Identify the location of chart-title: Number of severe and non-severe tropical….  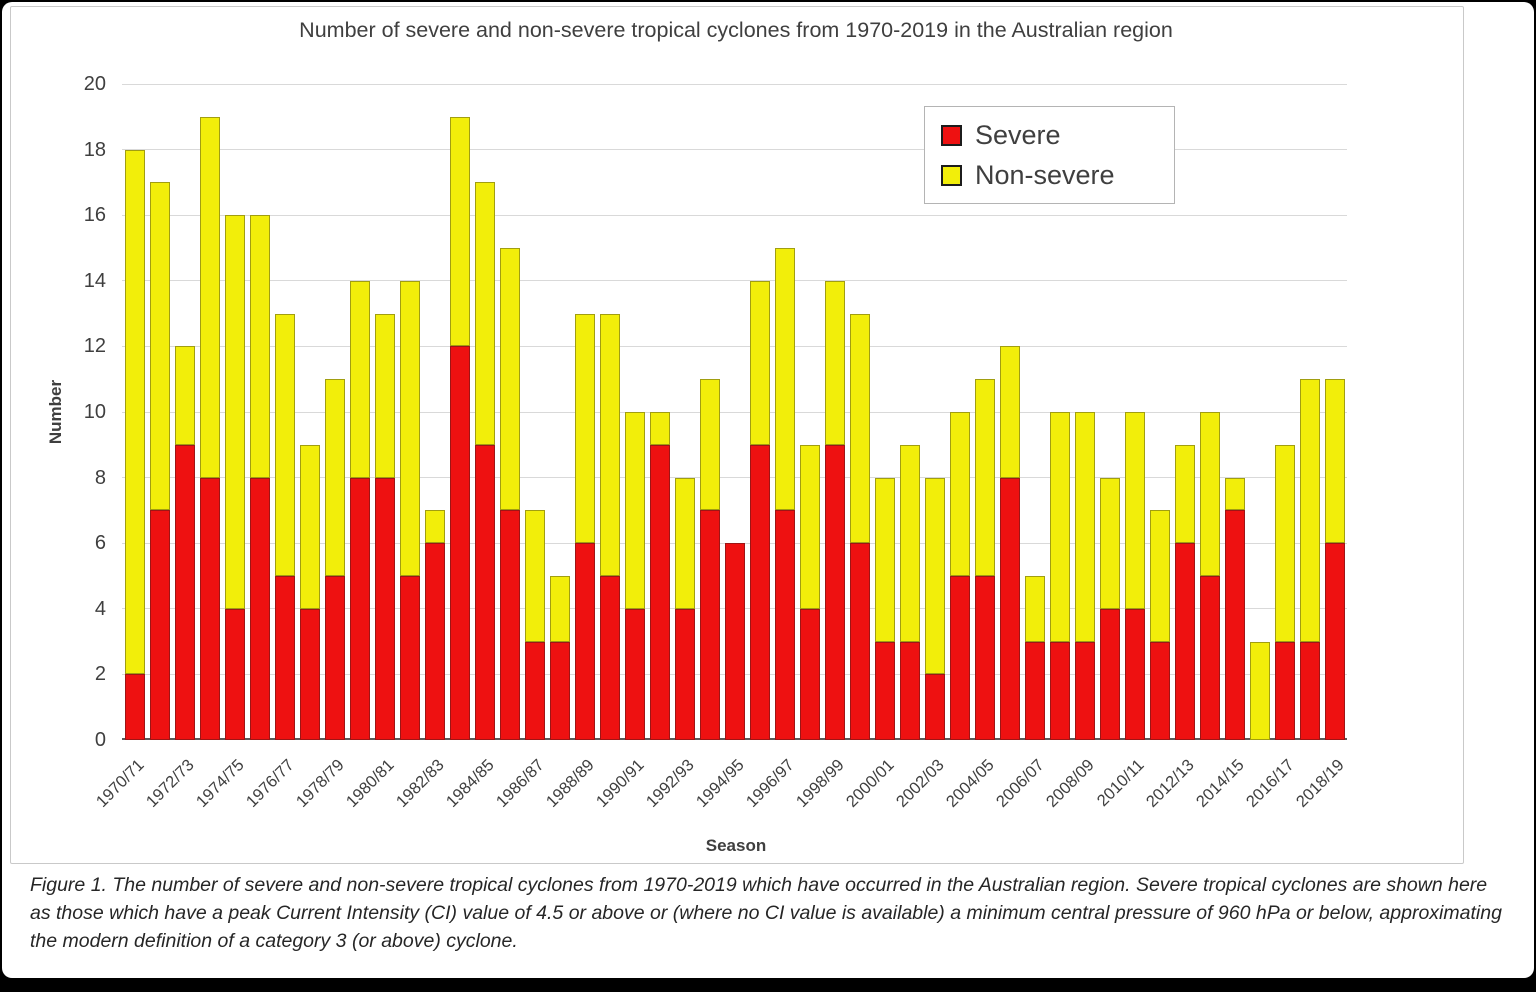
(736, 30).